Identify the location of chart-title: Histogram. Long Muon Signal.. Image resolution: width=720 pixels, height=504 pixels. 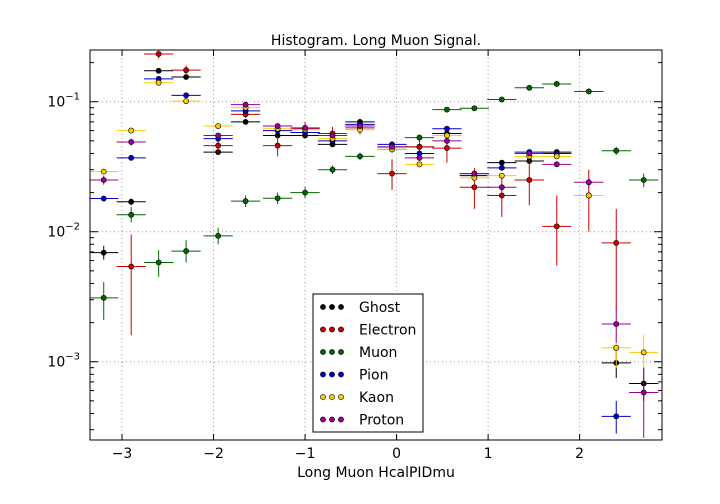
(376, 41).